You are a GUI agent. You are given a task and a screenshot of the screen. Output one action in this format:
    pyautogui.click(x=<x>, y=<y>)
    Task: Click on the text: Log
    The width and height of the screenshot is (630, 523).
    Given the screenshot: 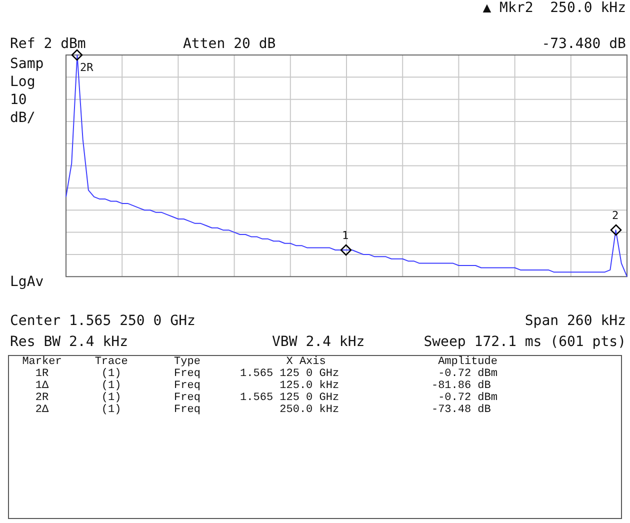 What is the action you would take?
    pyautogui.click(x=23, y=82)
    